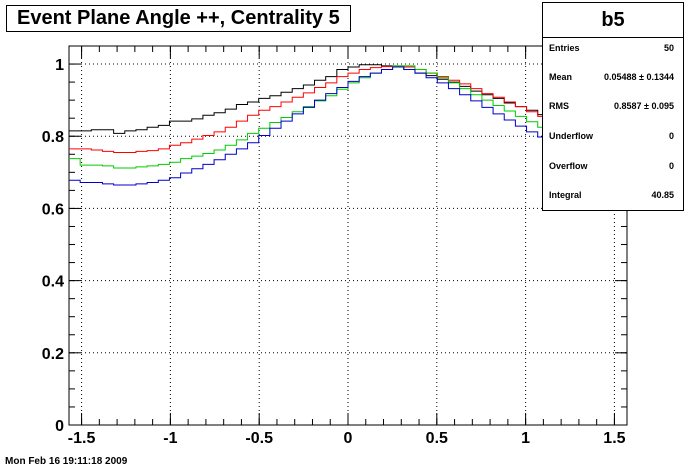  I want to click on x-tick-label: 0.5, so click(437, 438).